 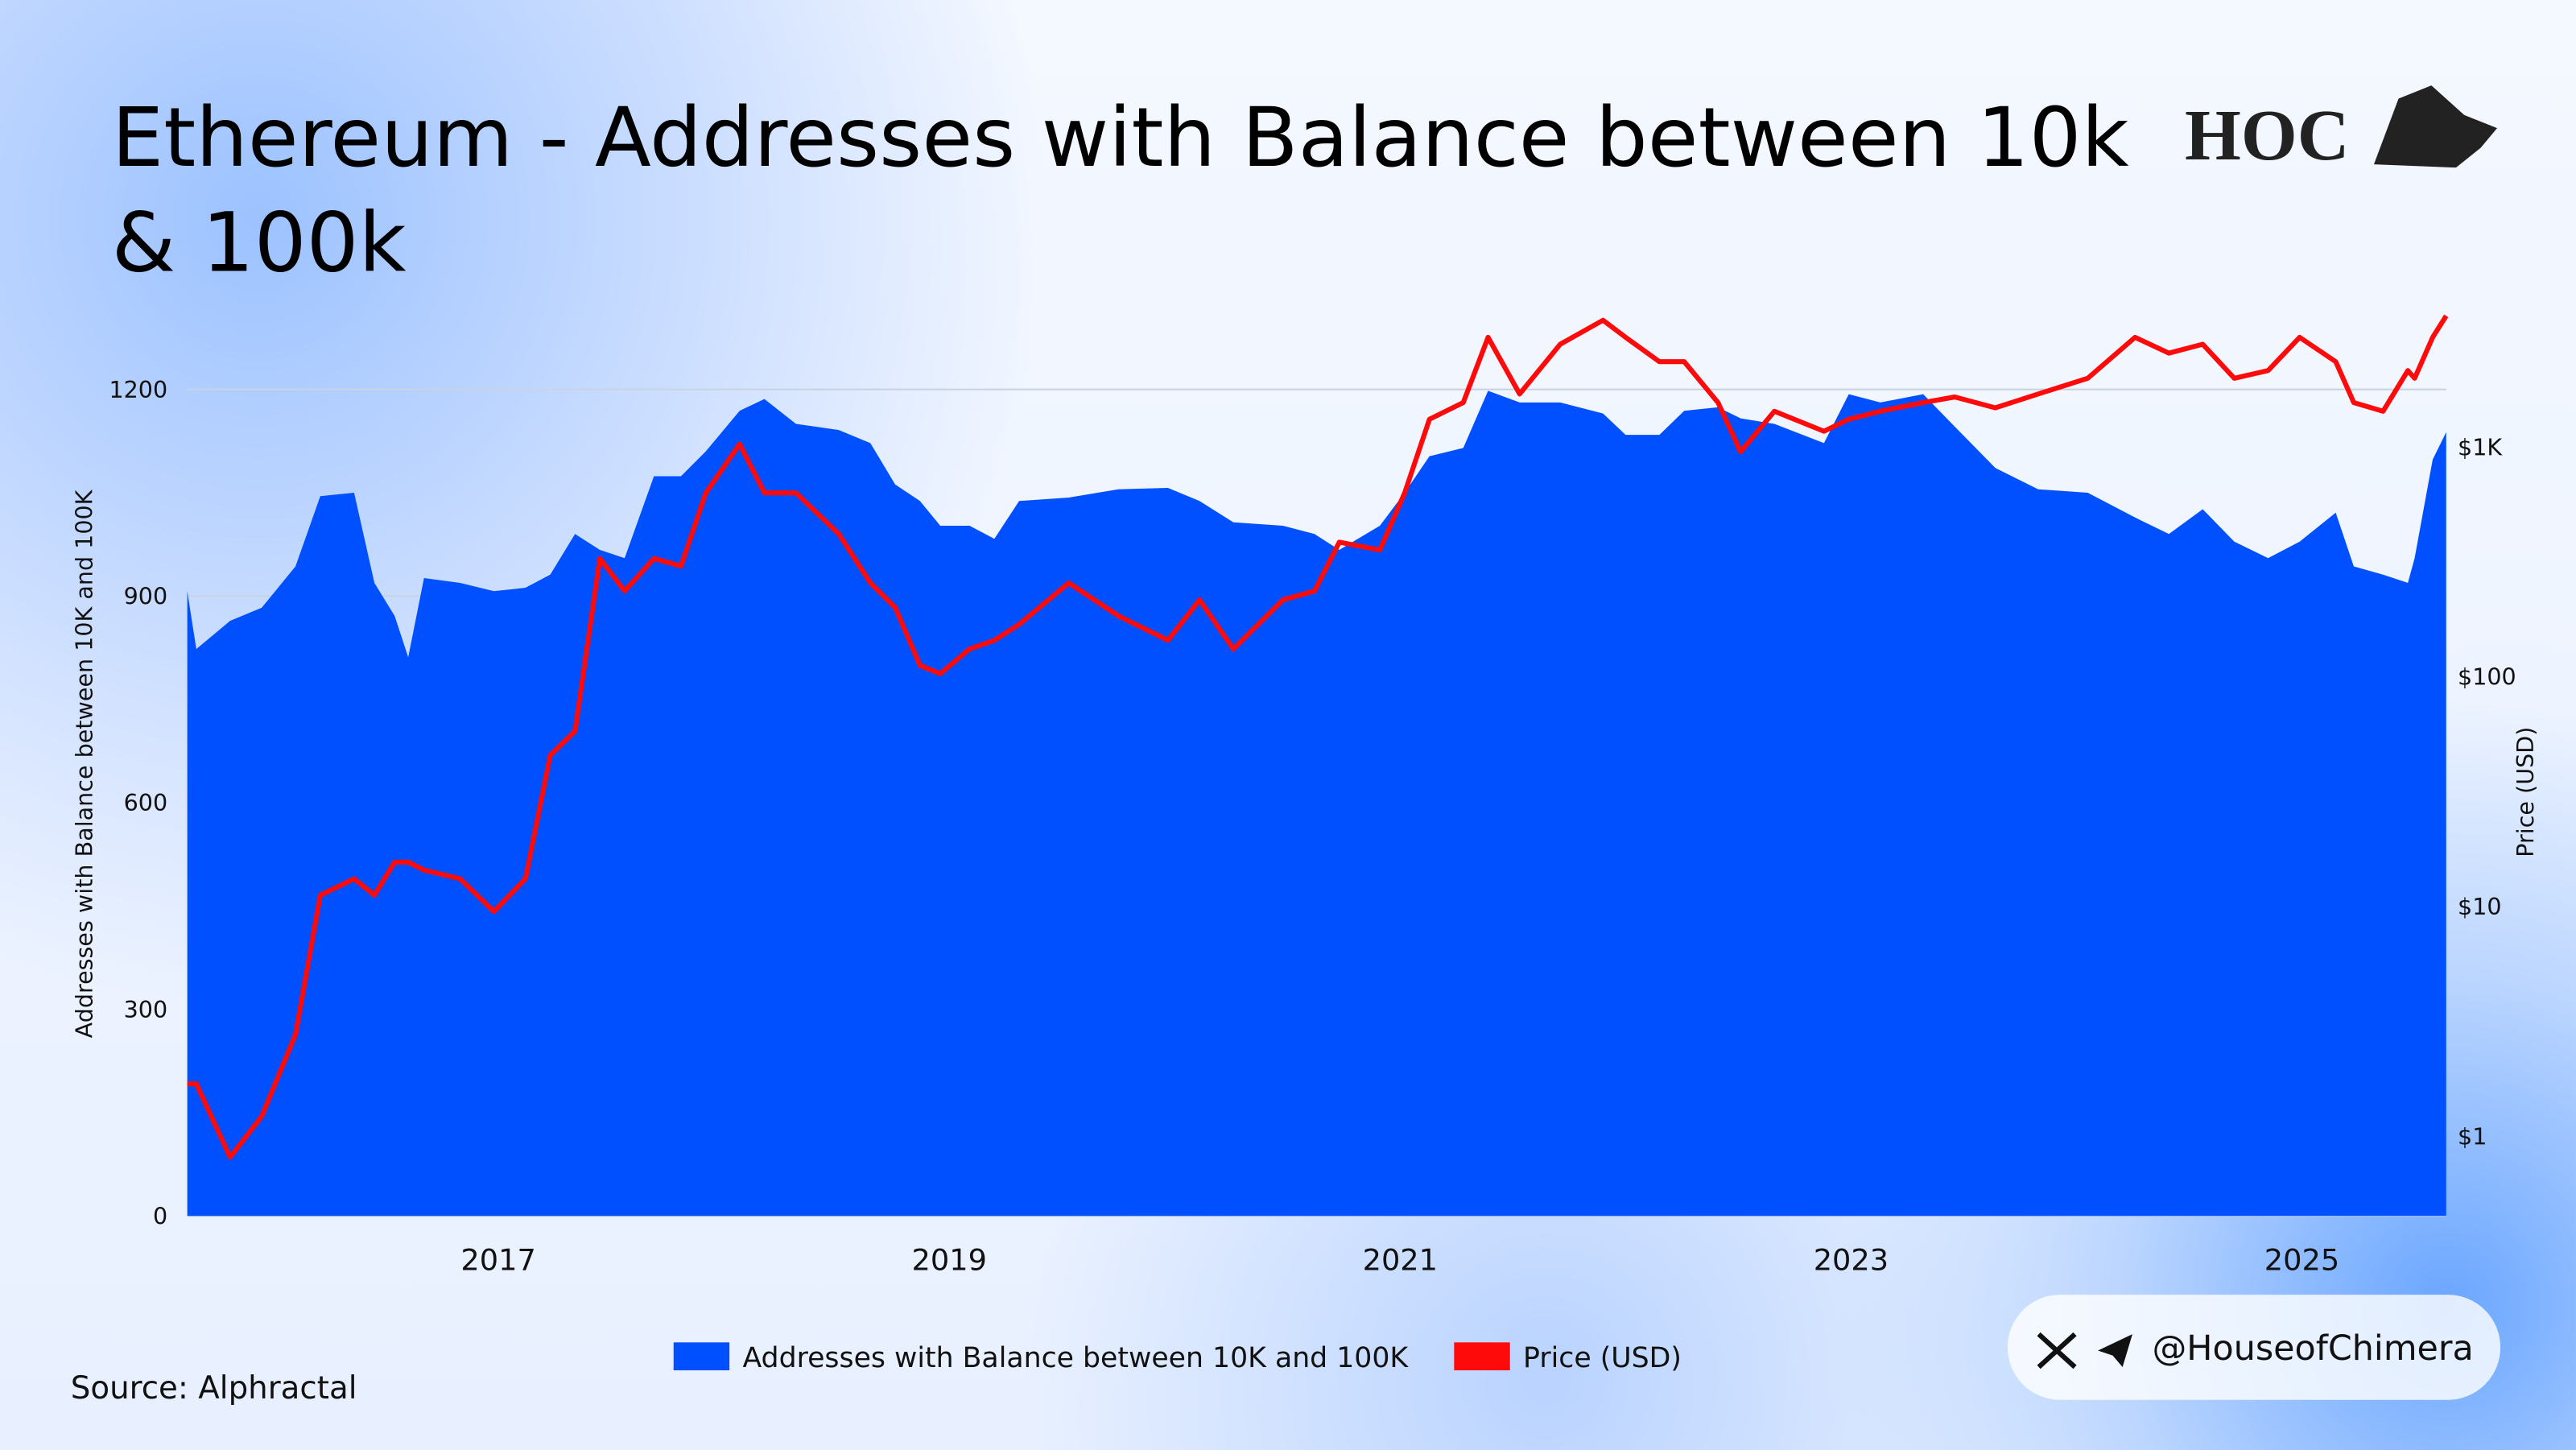 I want to click on x-tick-label: 2025, so click(x=2301, y=1260).